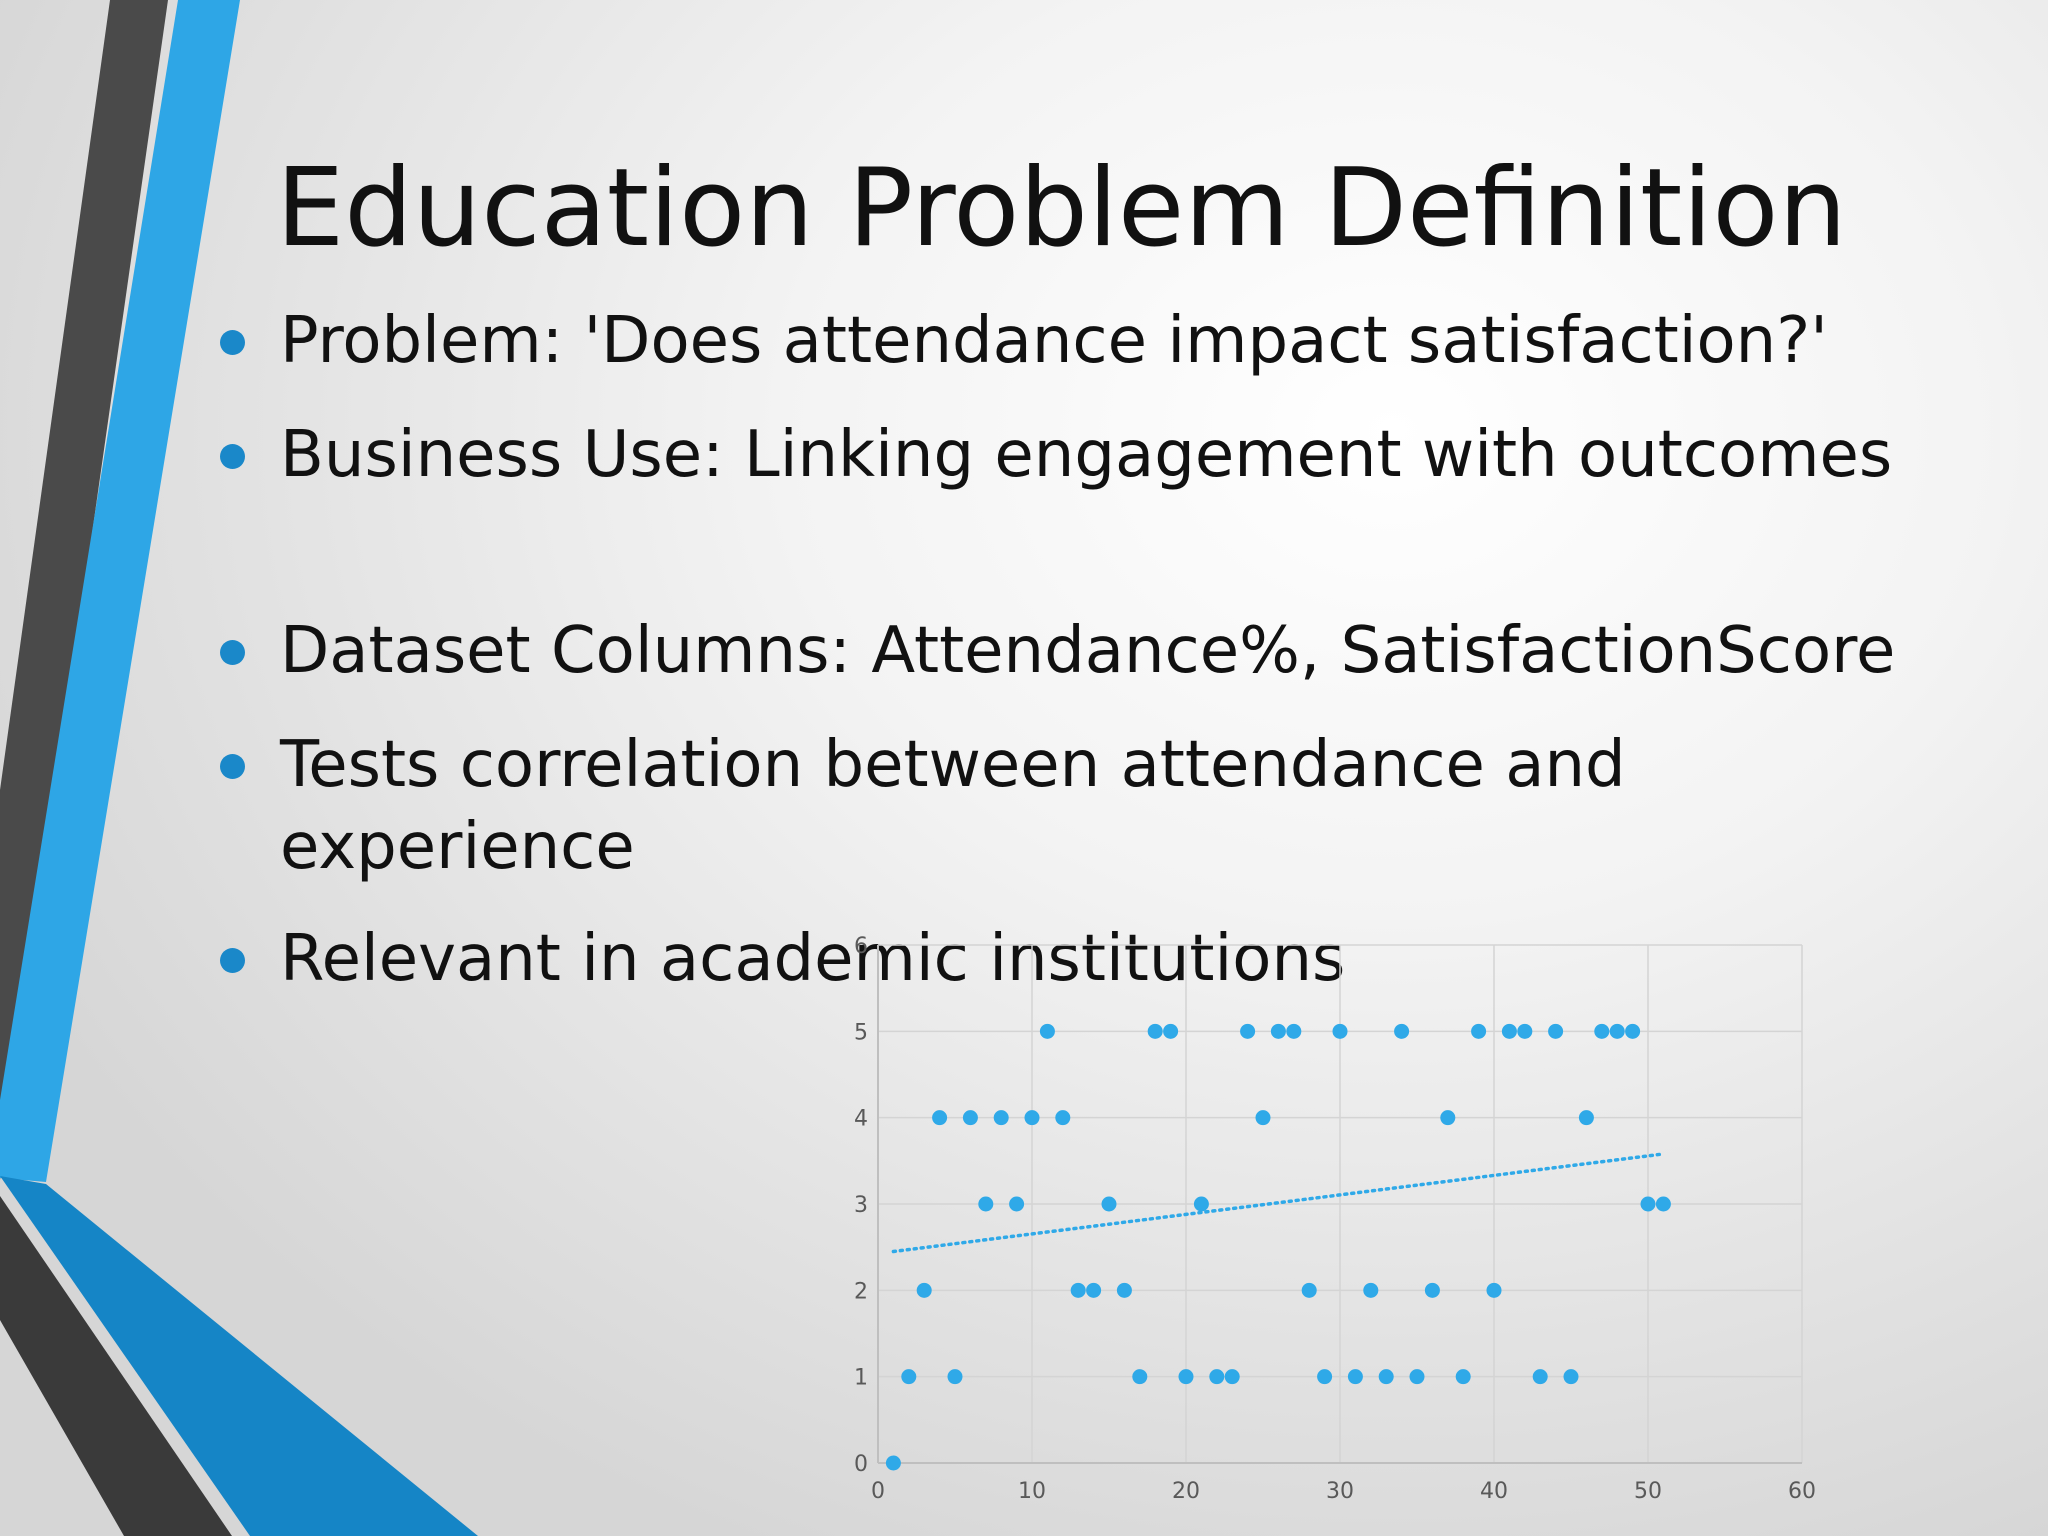 The width and height of the screenshot is (2048, 1536). What do you see at coordinates (861, 1205) in the screenshot?
I see `y-tick-label: 3` at bounding box center [861, 1205].